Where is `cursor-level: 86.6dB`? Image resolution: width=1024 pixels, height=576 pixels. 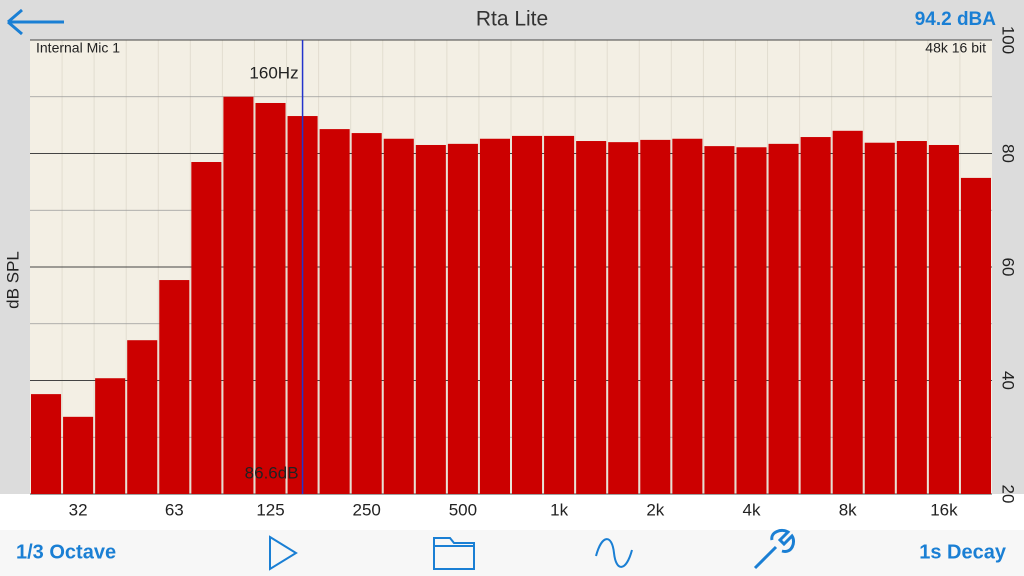 cursor-level: 86.6dB is located at coordinates (272, 472).